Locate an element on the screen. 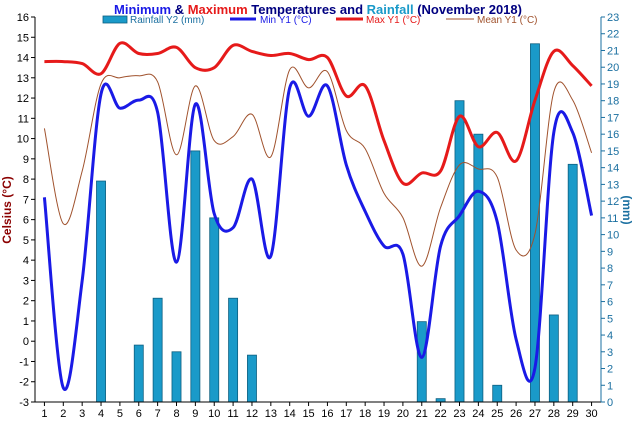 This screenshot has height=422, width=635. y-tick-label: 7 is located at coordinates (26, 200).